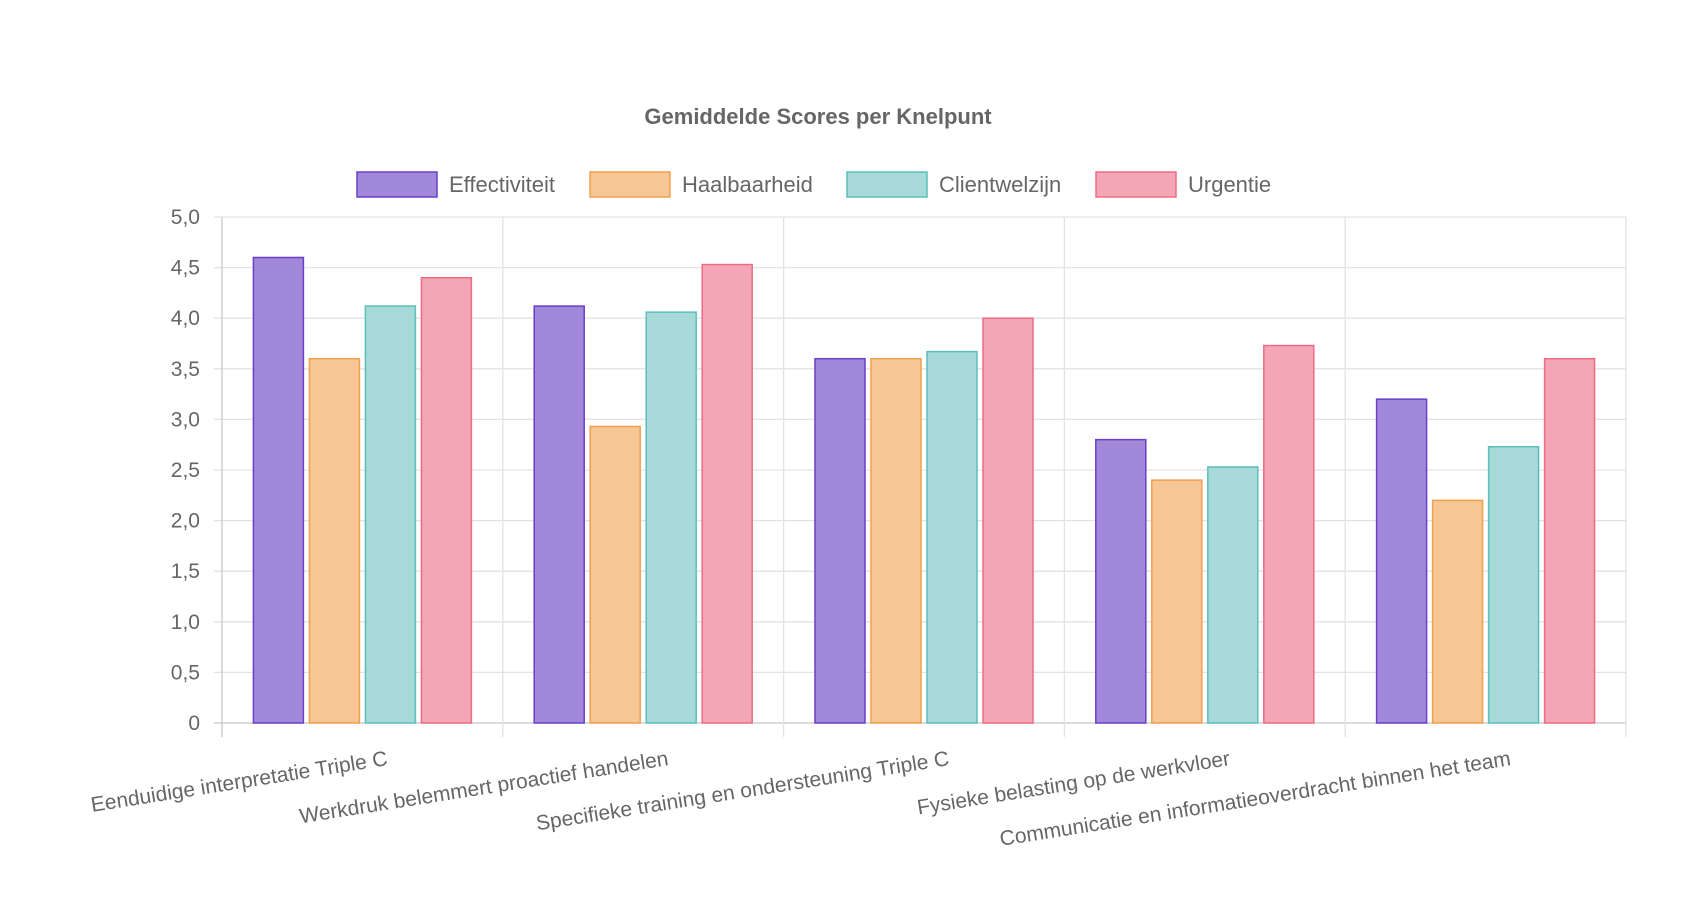 This screenshot has height=899, width=1704. Describe the element at coordinates (502, 184) in the screenshot. I see `legend-label: Effectiviteit` at that location.